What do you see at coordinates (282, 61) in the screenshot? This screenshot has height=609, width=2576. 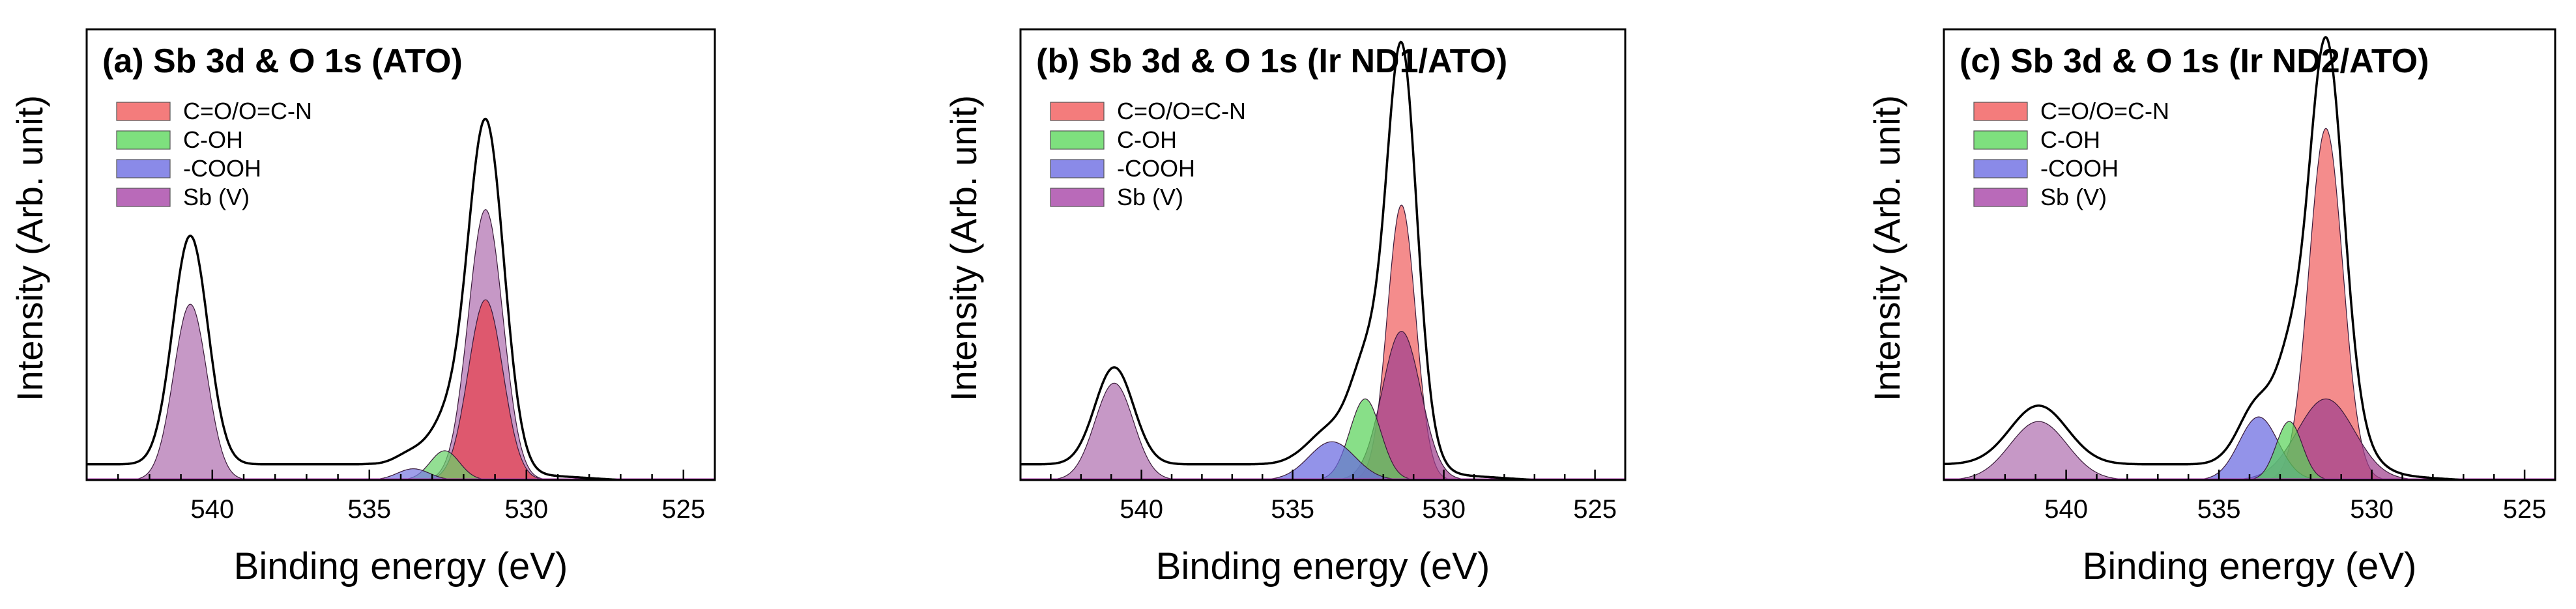 I see `panel-title: (a) Sb 3d & O 1s (ATO)` at bounding box center [282, 61].